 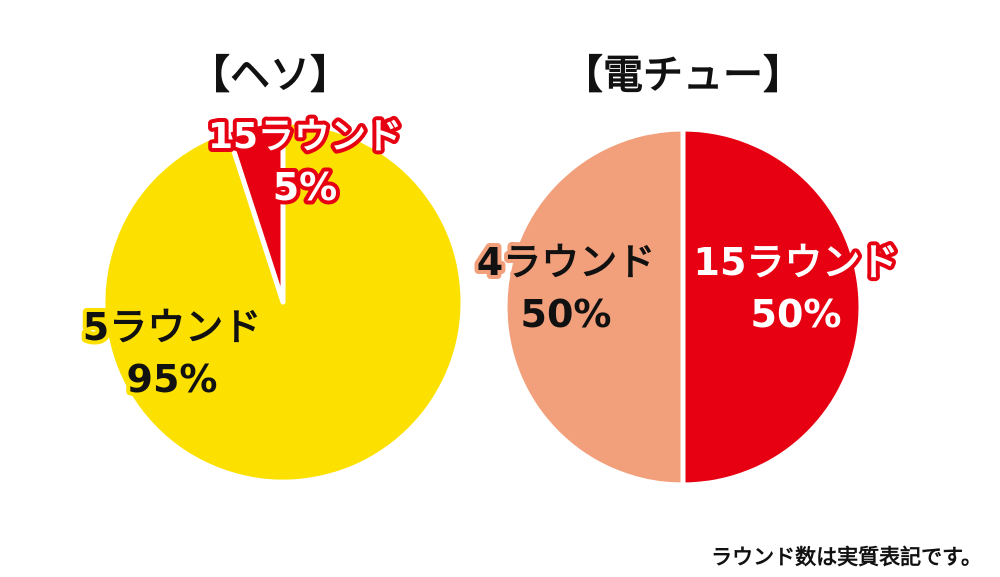 I want to click on denchu-chart-title: 【電チュー】, so click(x=683, y=75).